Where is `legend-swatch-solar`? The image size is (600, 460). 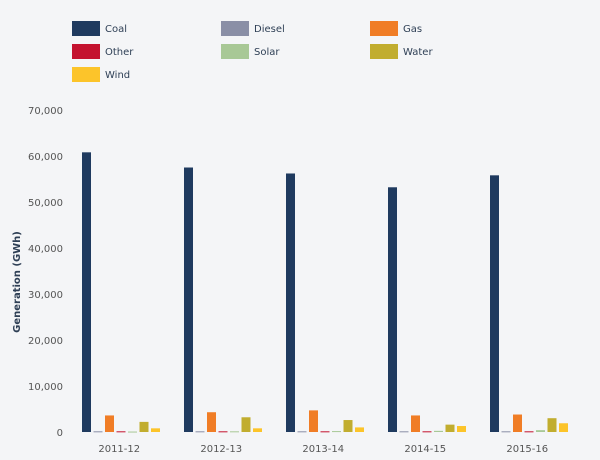 legend-swatch-solar is located at coordinates (235, 51).